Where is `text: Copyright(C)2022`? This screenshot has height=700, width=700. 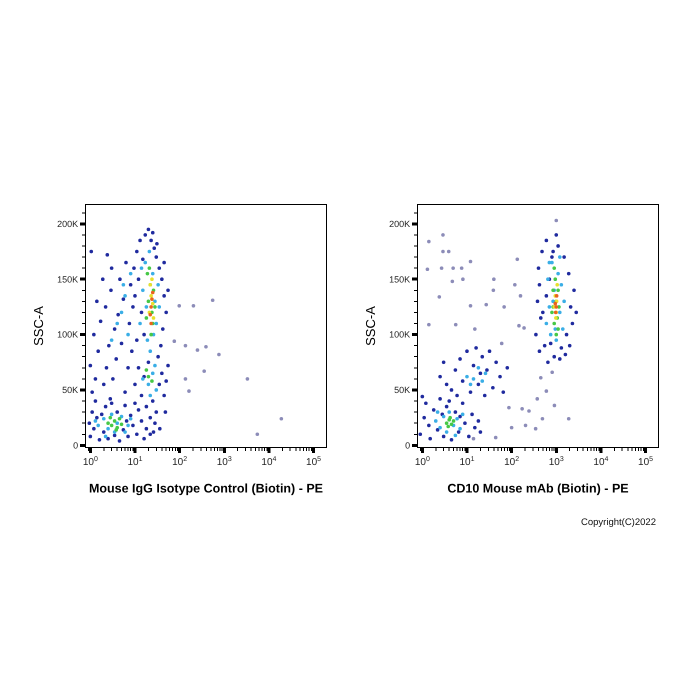
text: Copyright(C)2022 is located at coordinates (618, 522).